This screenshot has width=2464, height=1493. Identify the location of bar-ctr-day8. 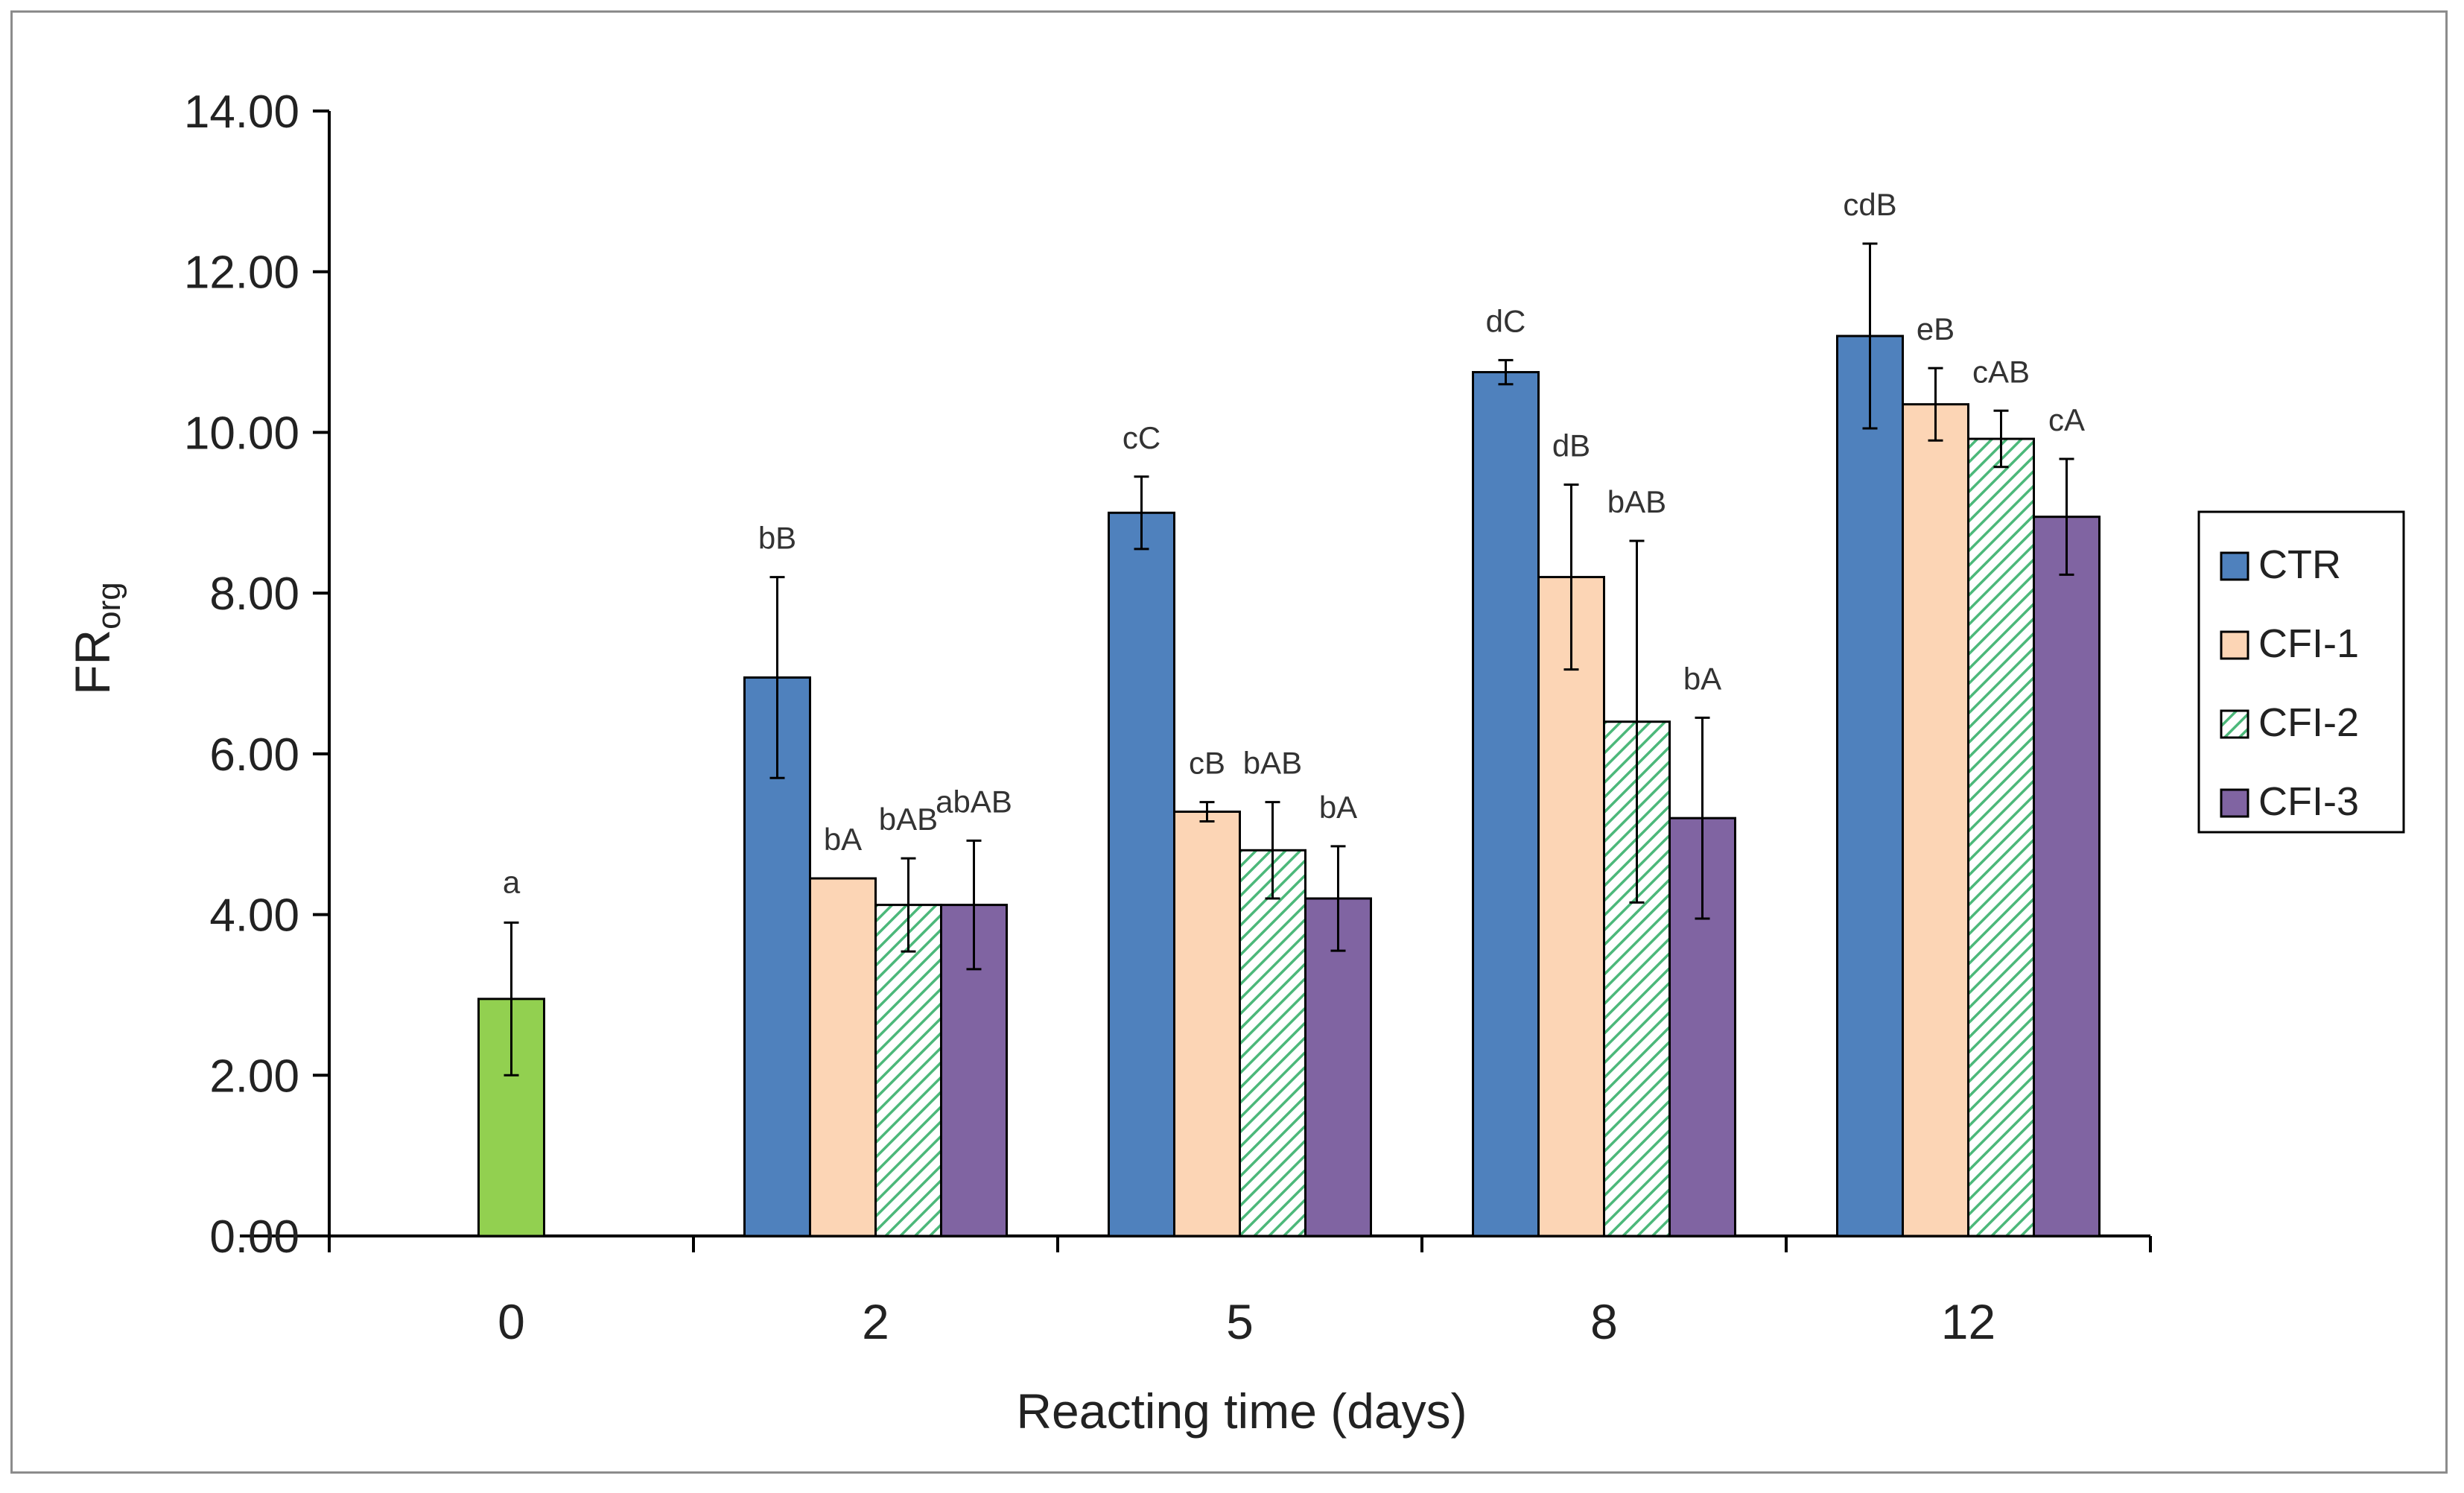
(1506, 804).